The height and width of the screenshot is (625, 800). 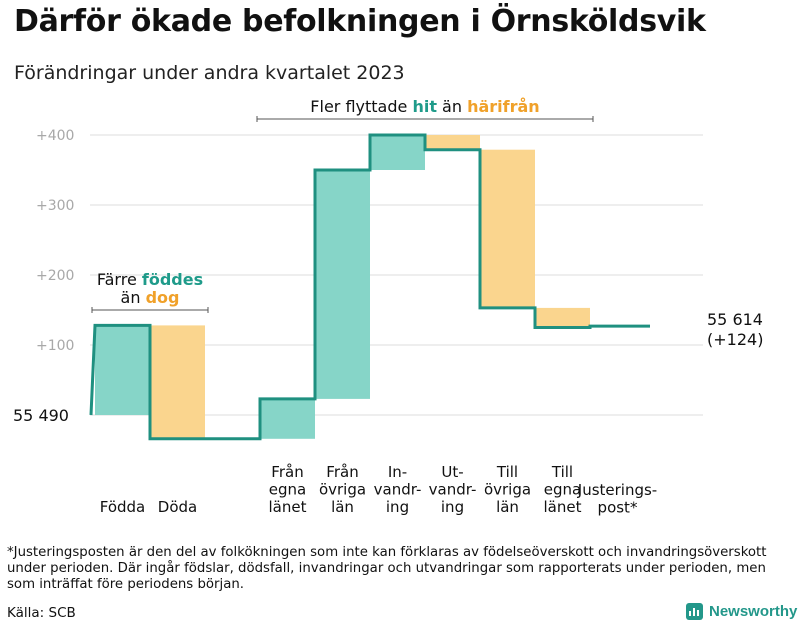 I want to click on category-label: Döda, so click(x=177, y=507).